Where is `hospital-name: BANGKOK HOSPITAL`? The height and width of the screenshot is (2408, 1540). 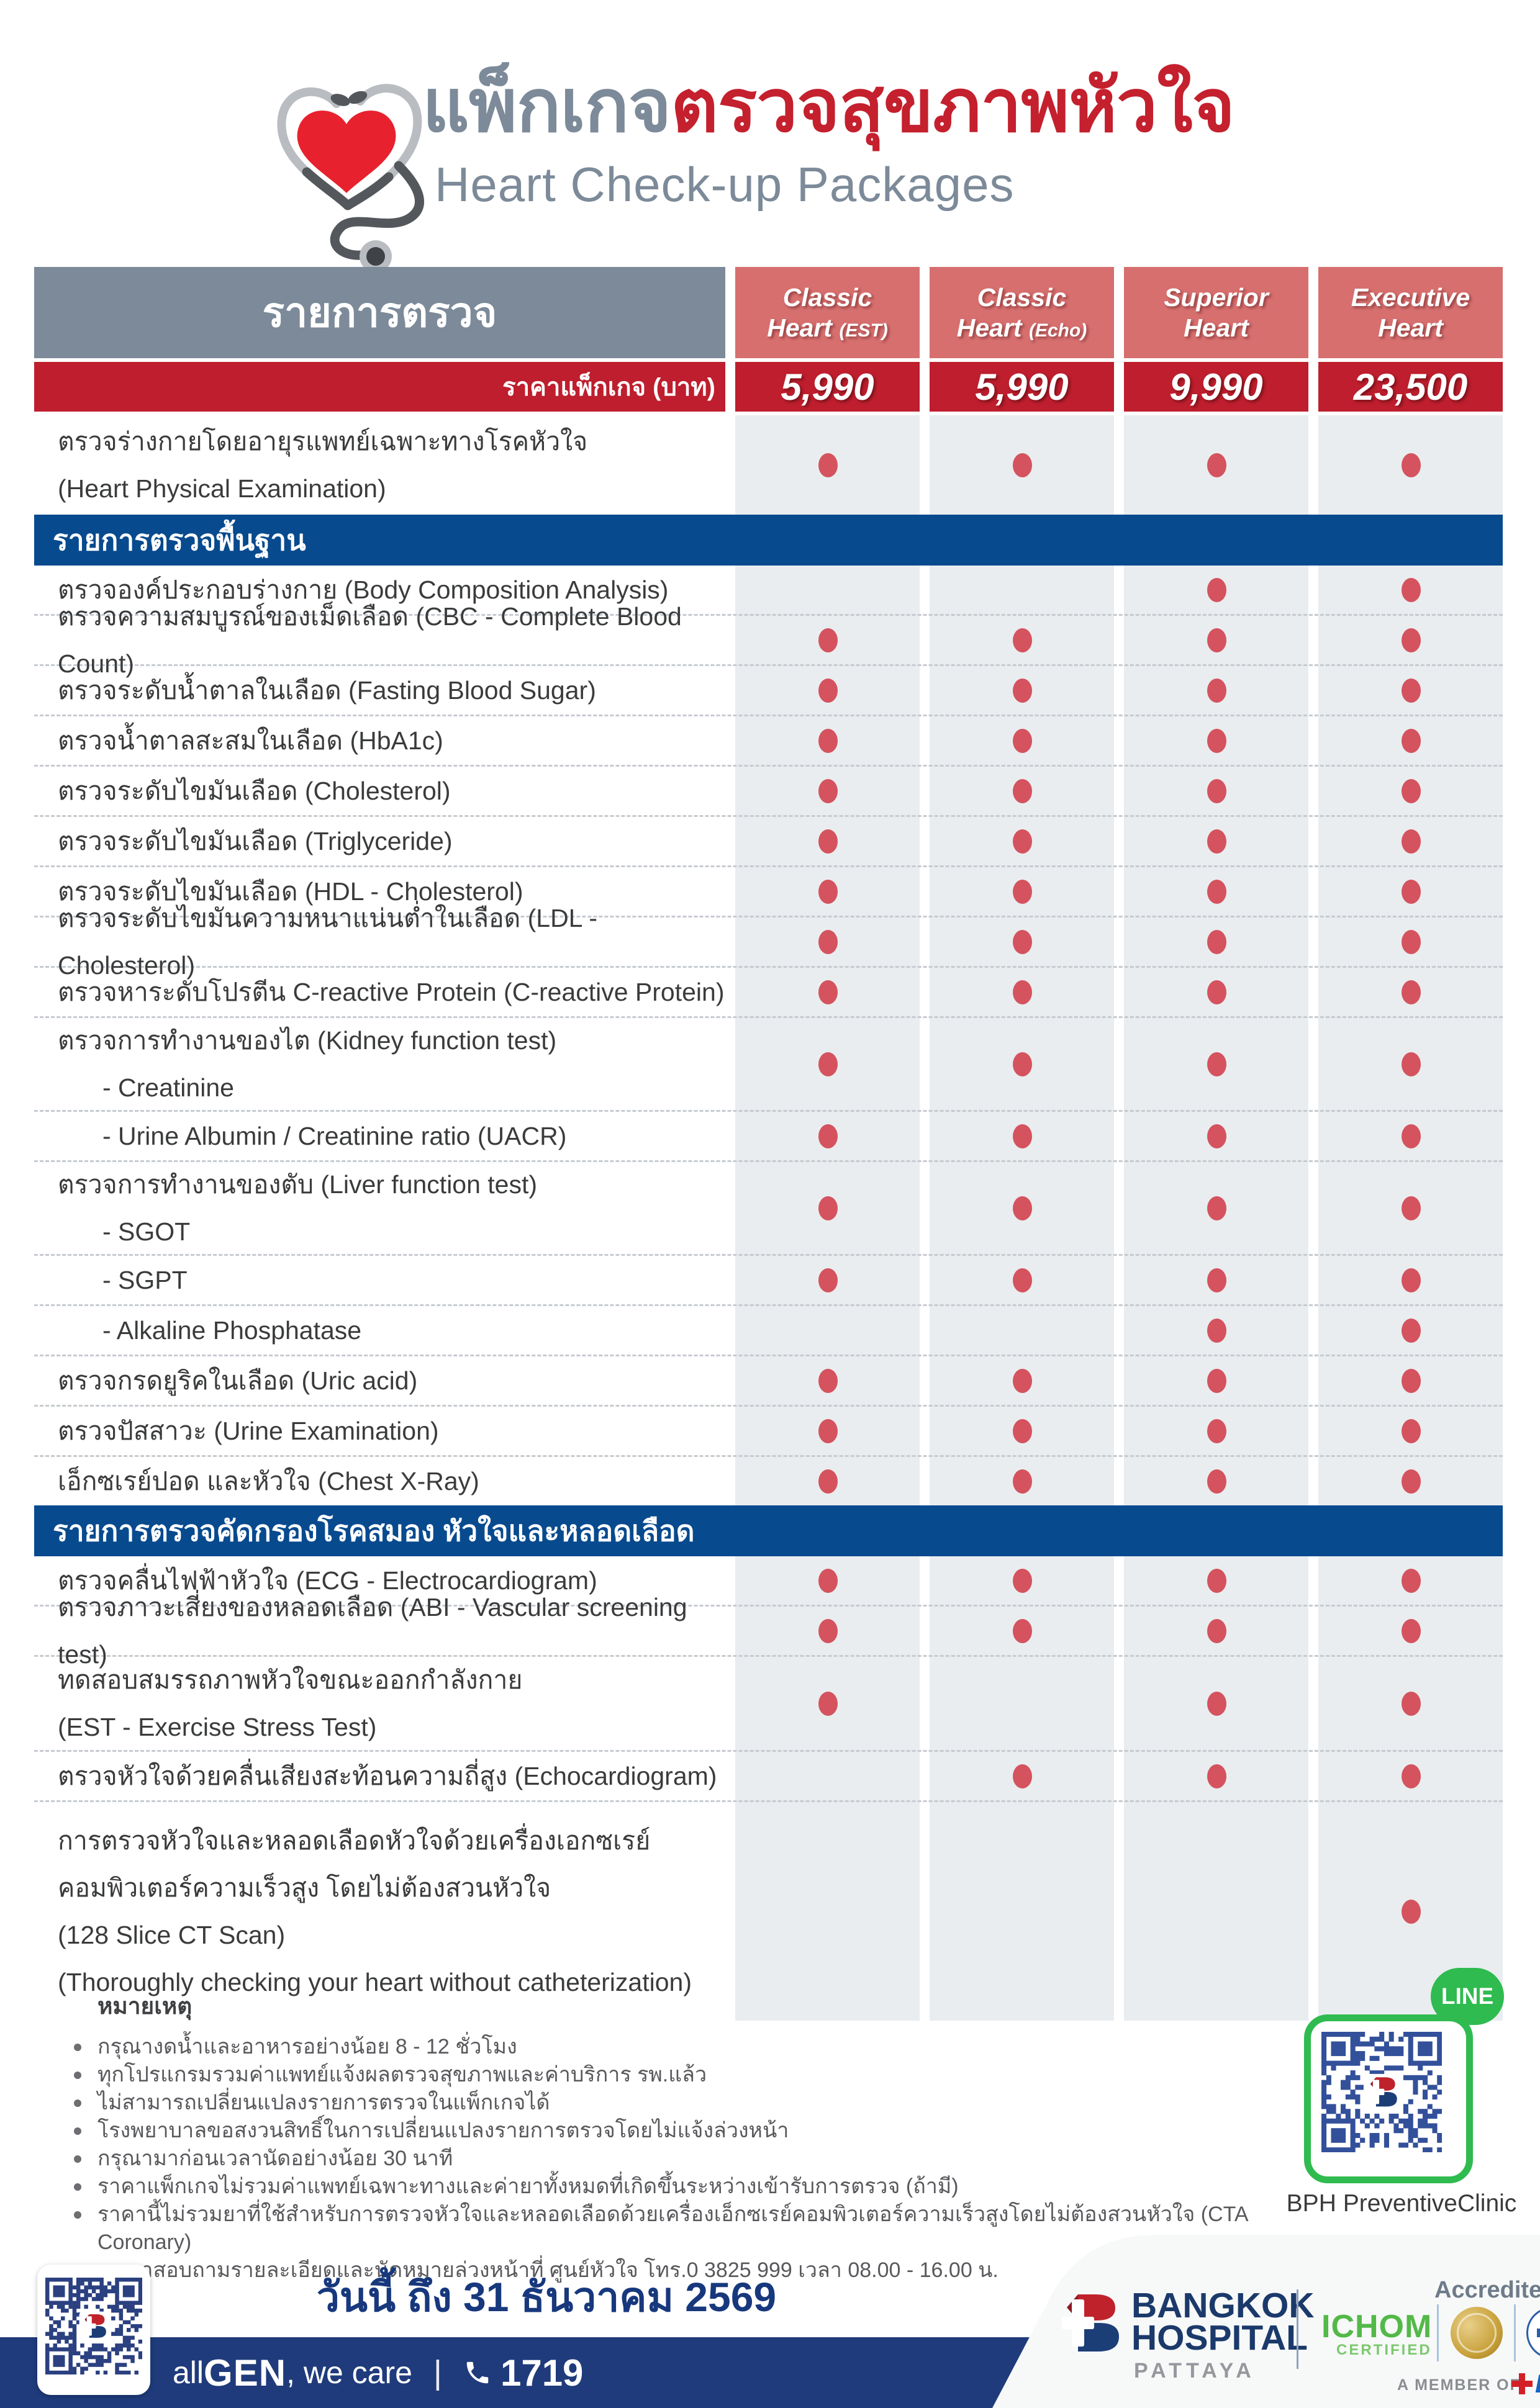 hospital-name: BANGKOK HOSPITAL is located at coordinates (1223, 2322).